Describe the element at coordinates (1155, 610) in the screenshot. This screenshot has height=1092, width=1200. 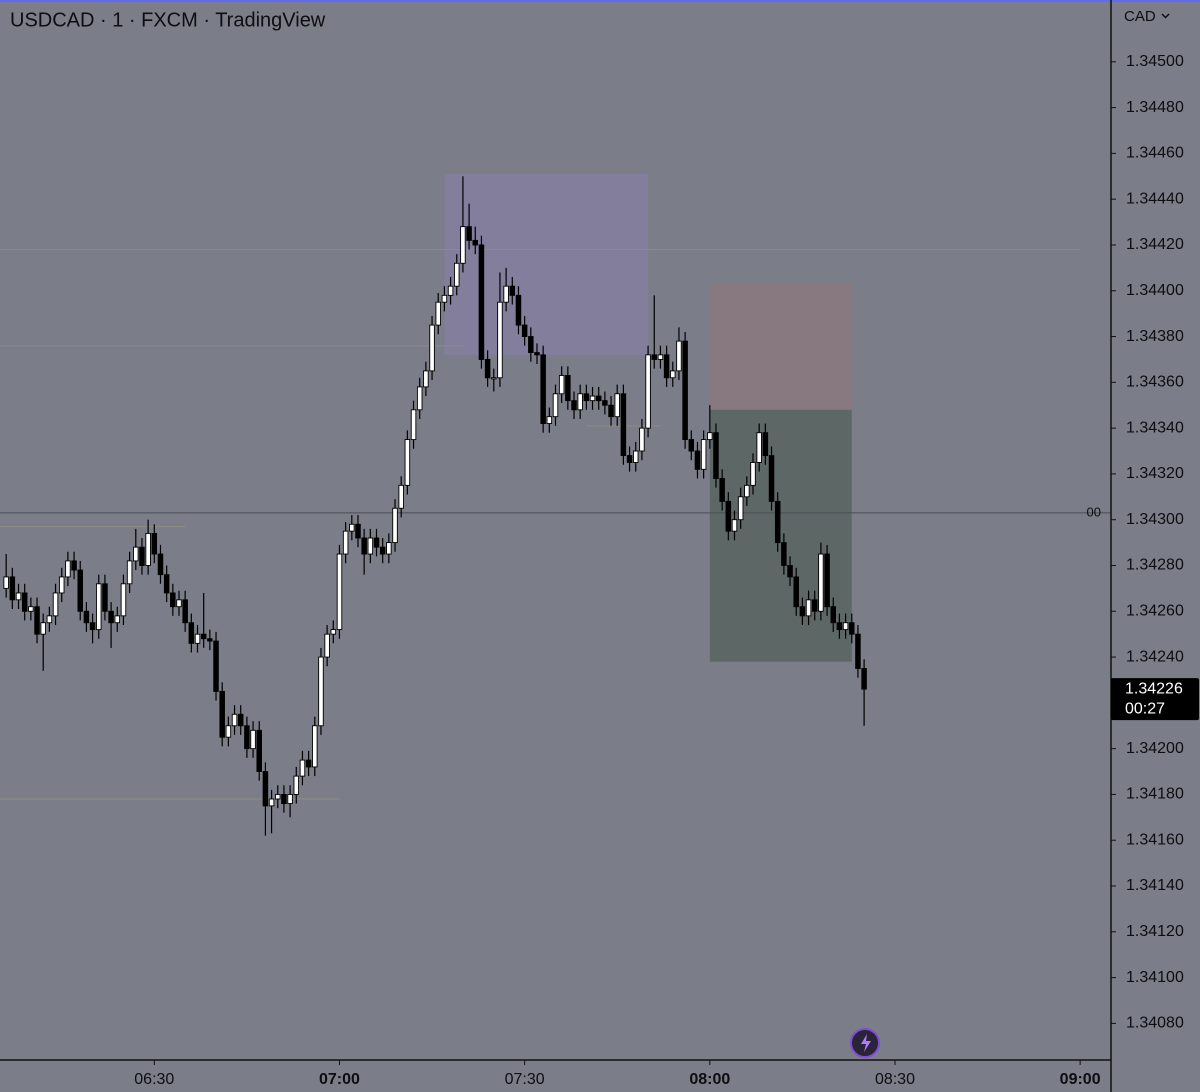
I see `y-tick-label: 1.34260` at that location.